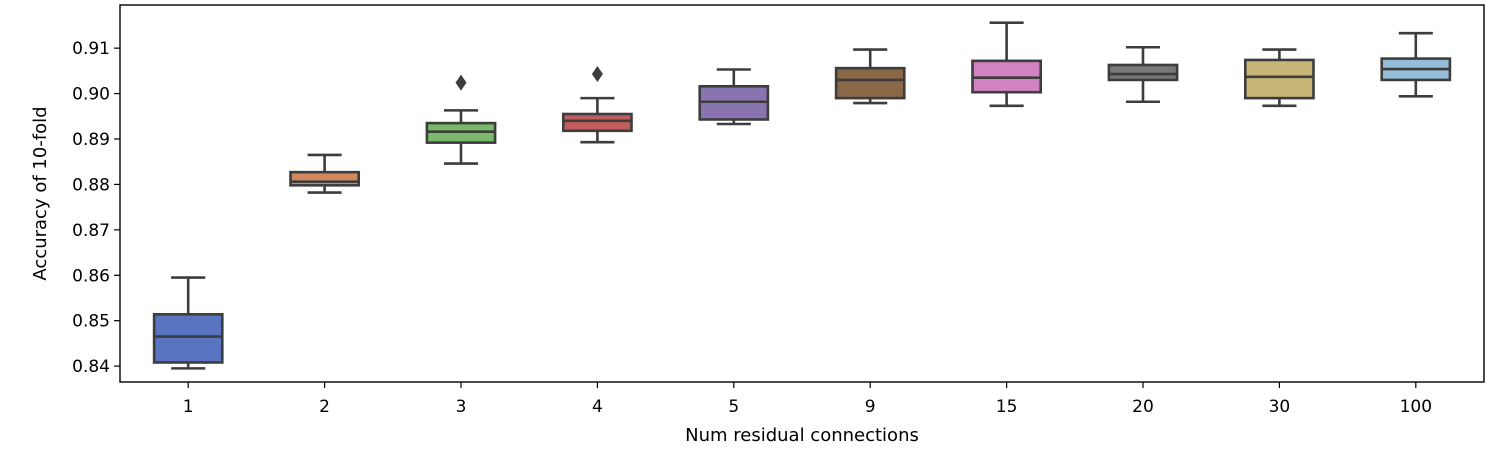 This screenshot has width=1500, height=450. I want to click on x-tick-label: 20, so click(1143, 407).